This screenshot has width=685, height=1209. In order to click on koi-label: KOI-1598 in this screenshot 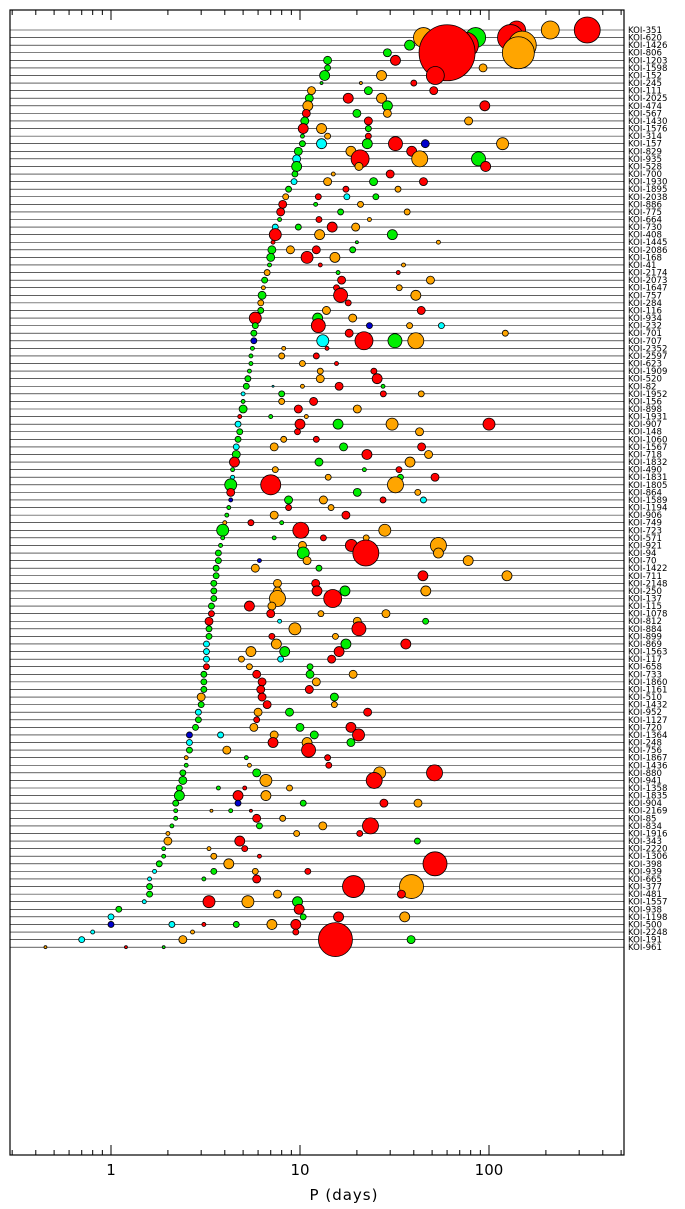, I will do `click(647, 69)`.